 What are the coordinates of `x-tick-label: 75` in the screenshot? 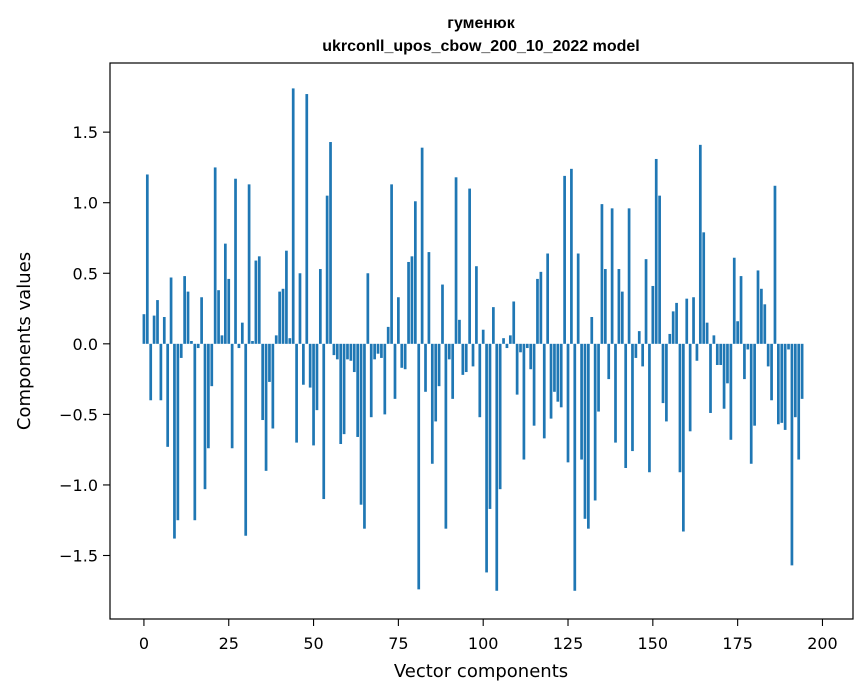 It's located at (398, 643).